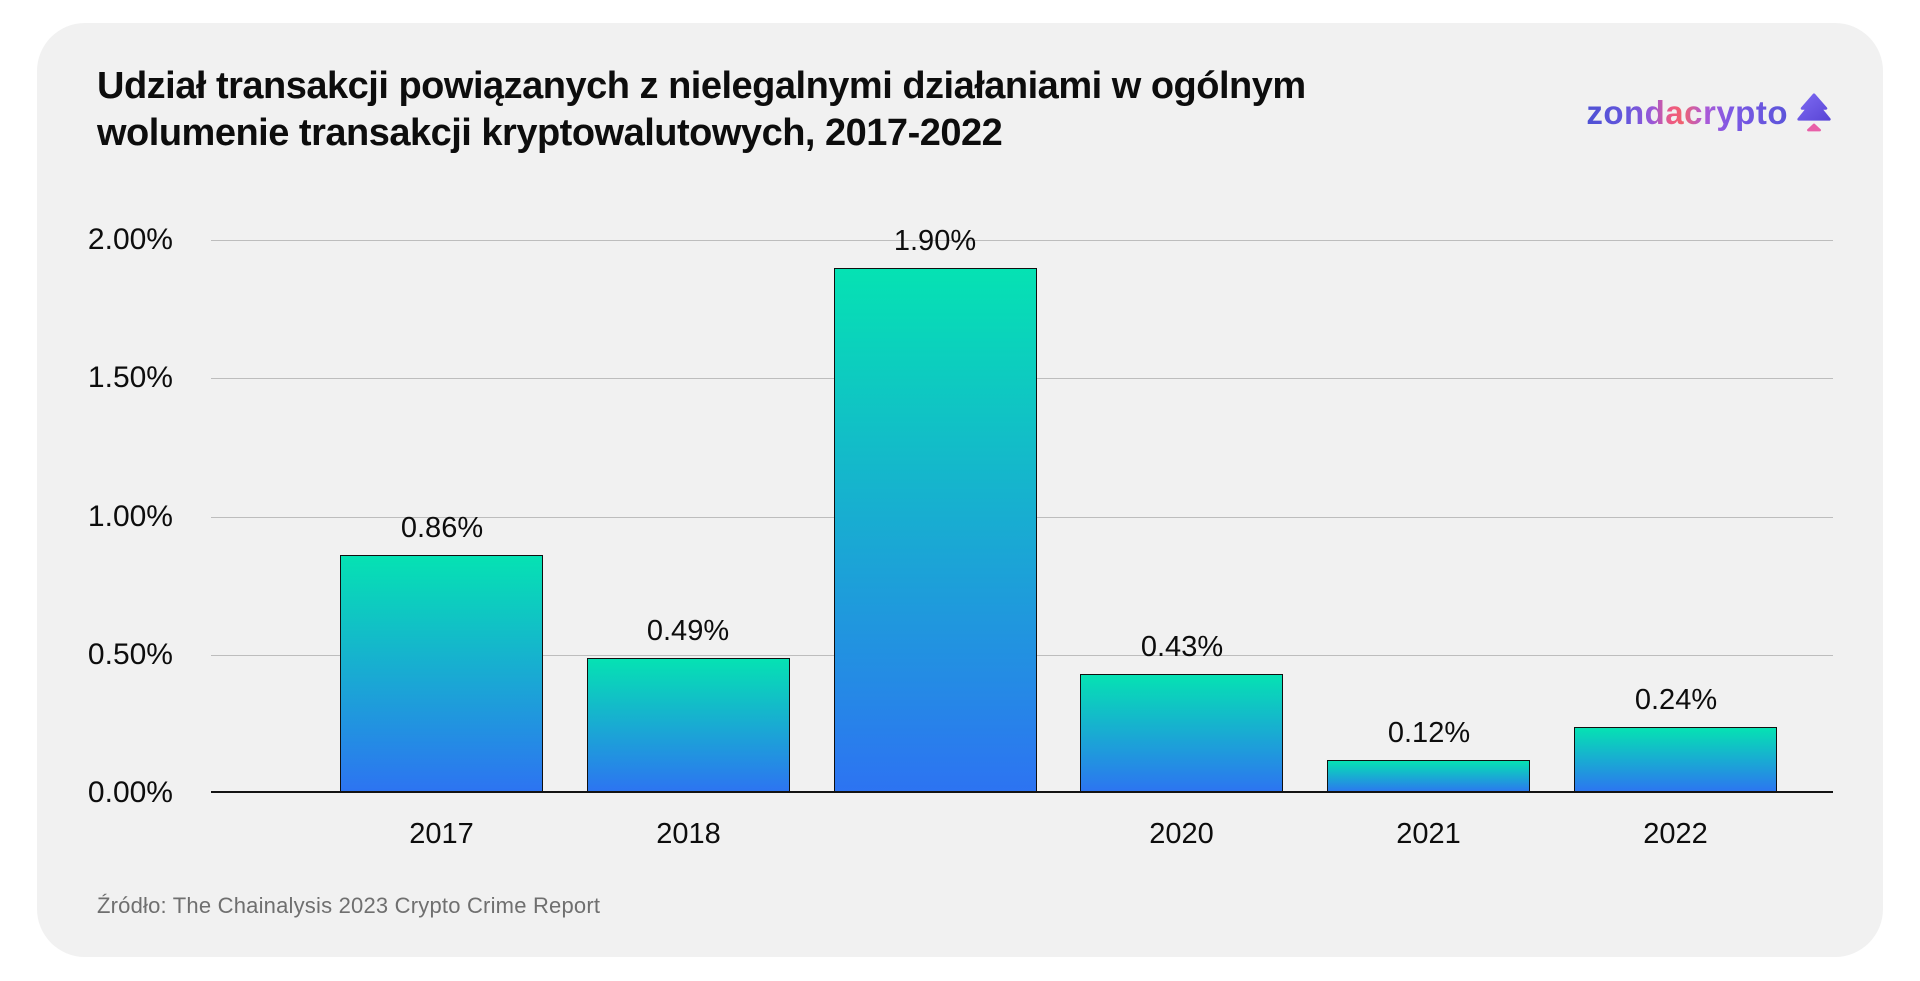 The image size is (1920, 981). I want to click on bar-2017, so click(441, 674).